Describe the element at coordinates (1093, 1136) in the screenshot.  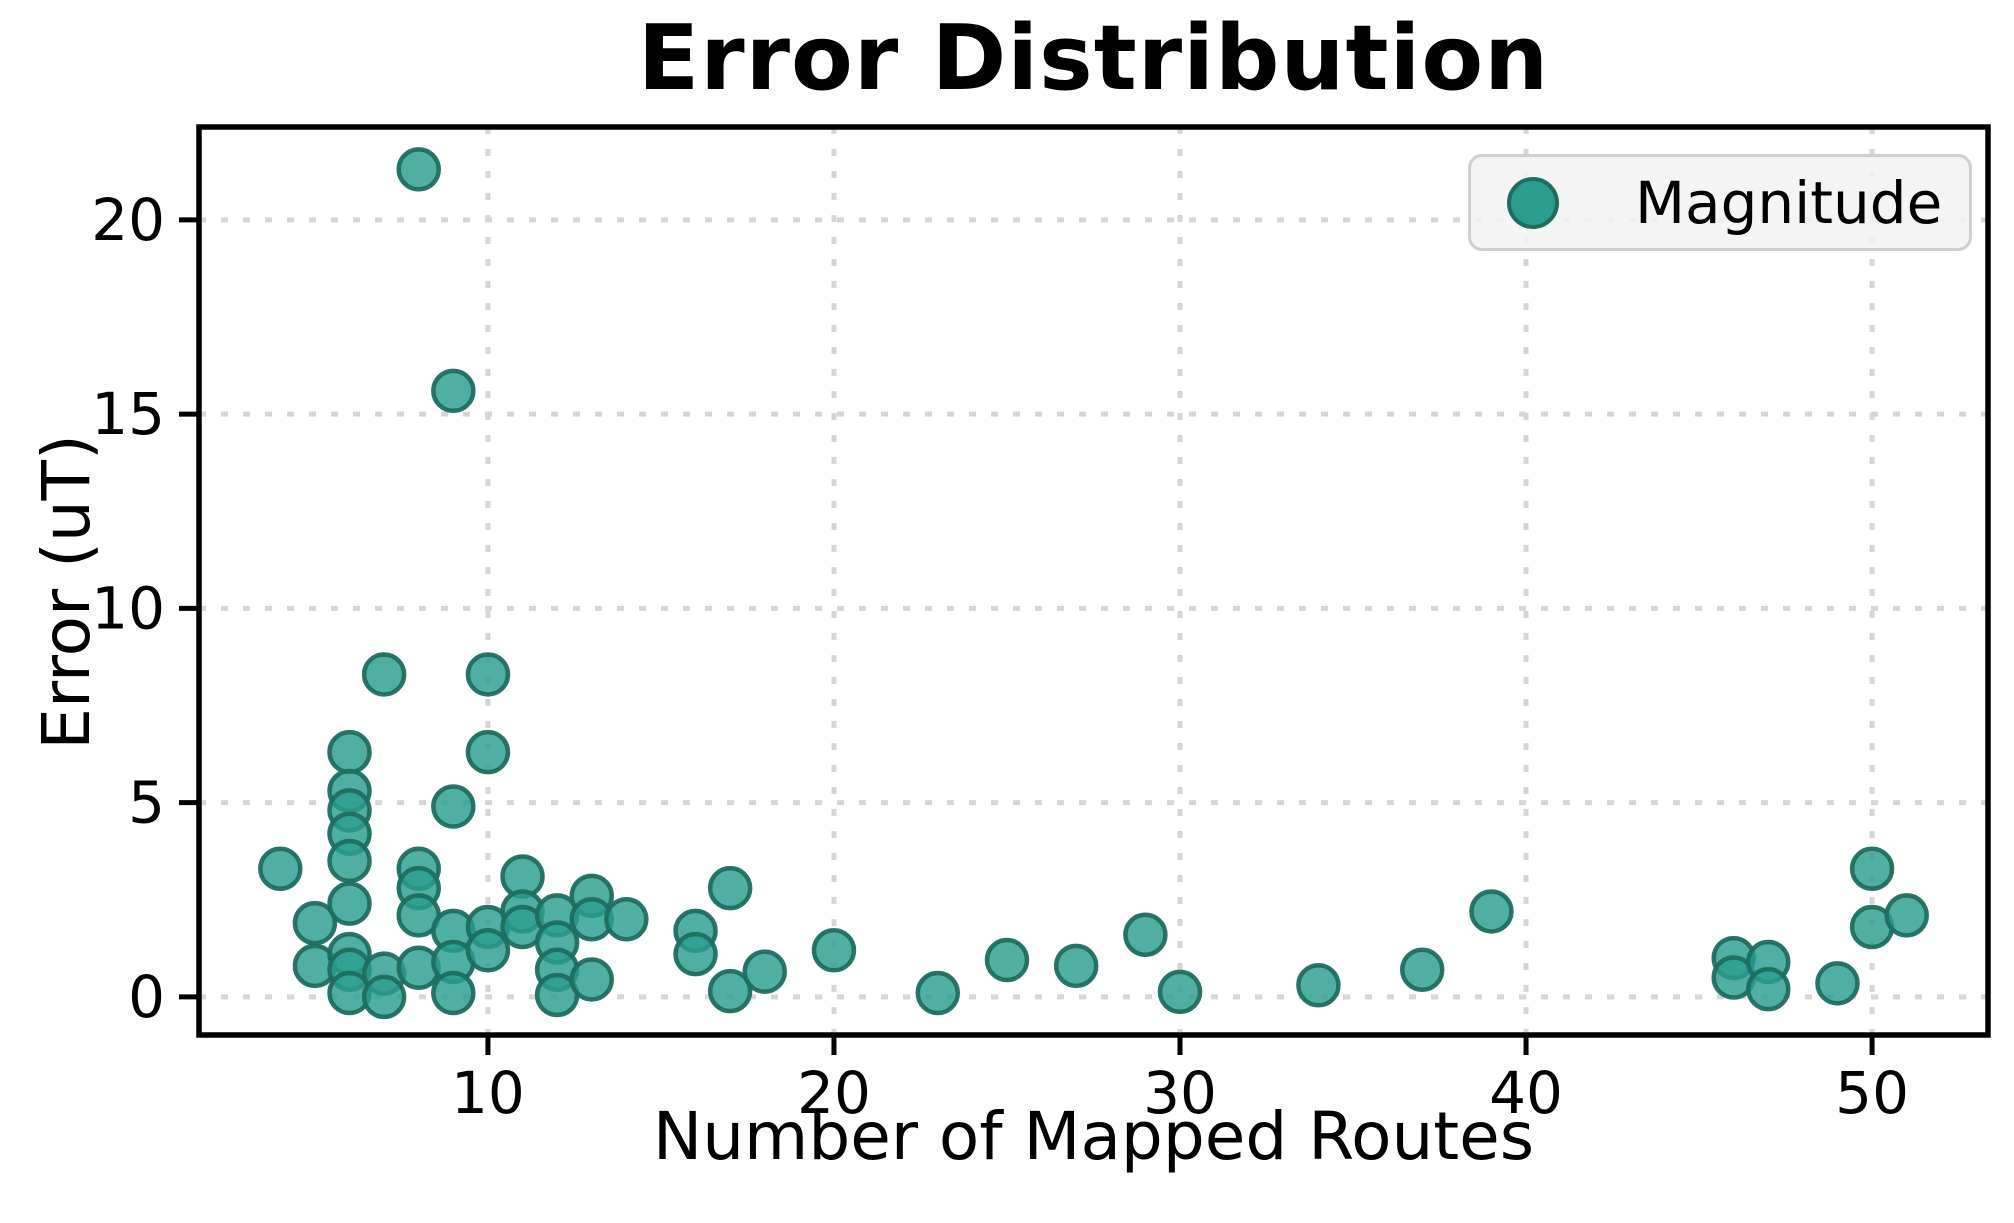
I see `x-axis-label: Number of Mapped Routes` at that location.